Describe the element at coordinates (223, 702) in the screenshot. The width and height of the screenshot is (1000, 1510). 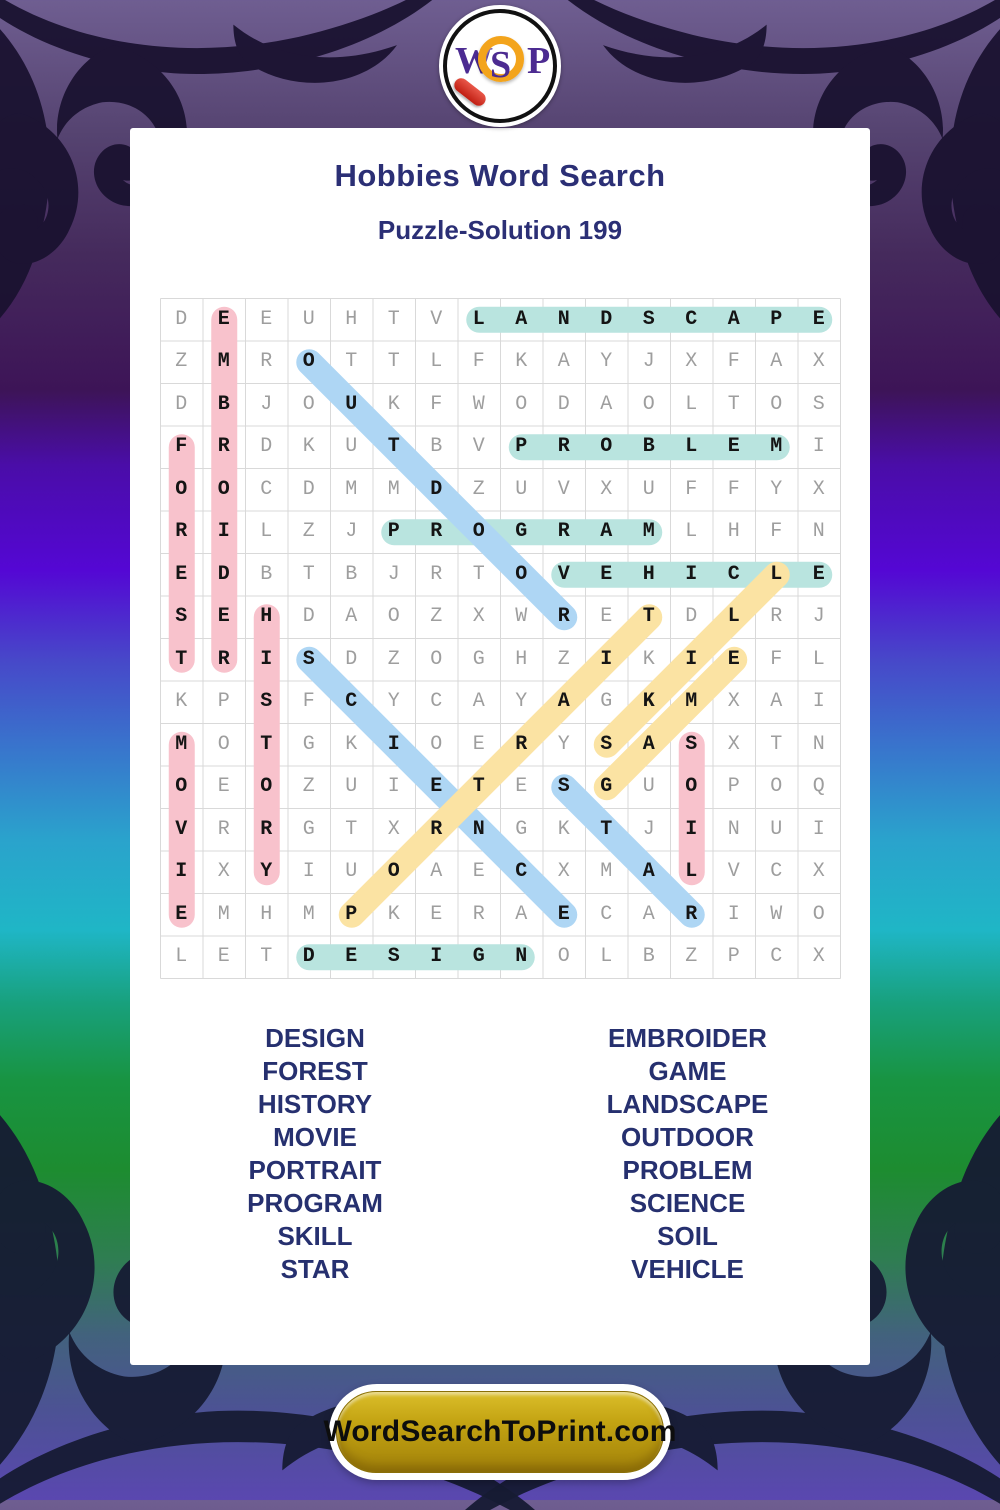
I see `grid-cell: P` at that location.